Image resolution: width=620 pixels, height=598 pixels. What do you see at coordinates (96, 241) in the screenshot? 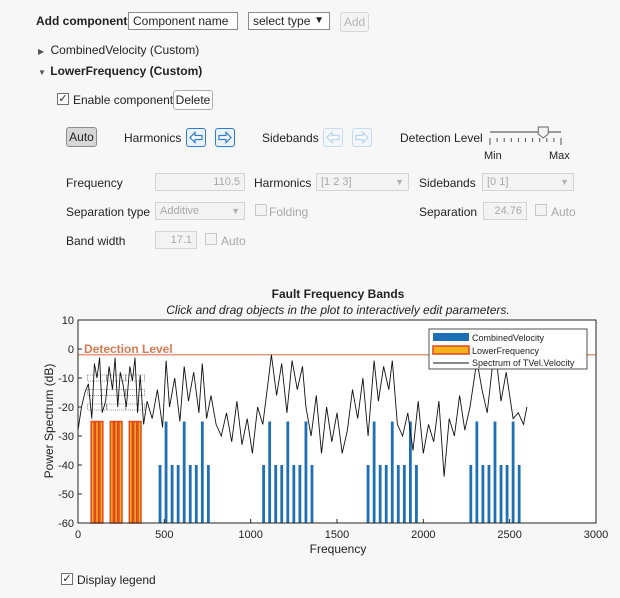
I see `band-width-label: Band width` at bounding box center [96, 241].